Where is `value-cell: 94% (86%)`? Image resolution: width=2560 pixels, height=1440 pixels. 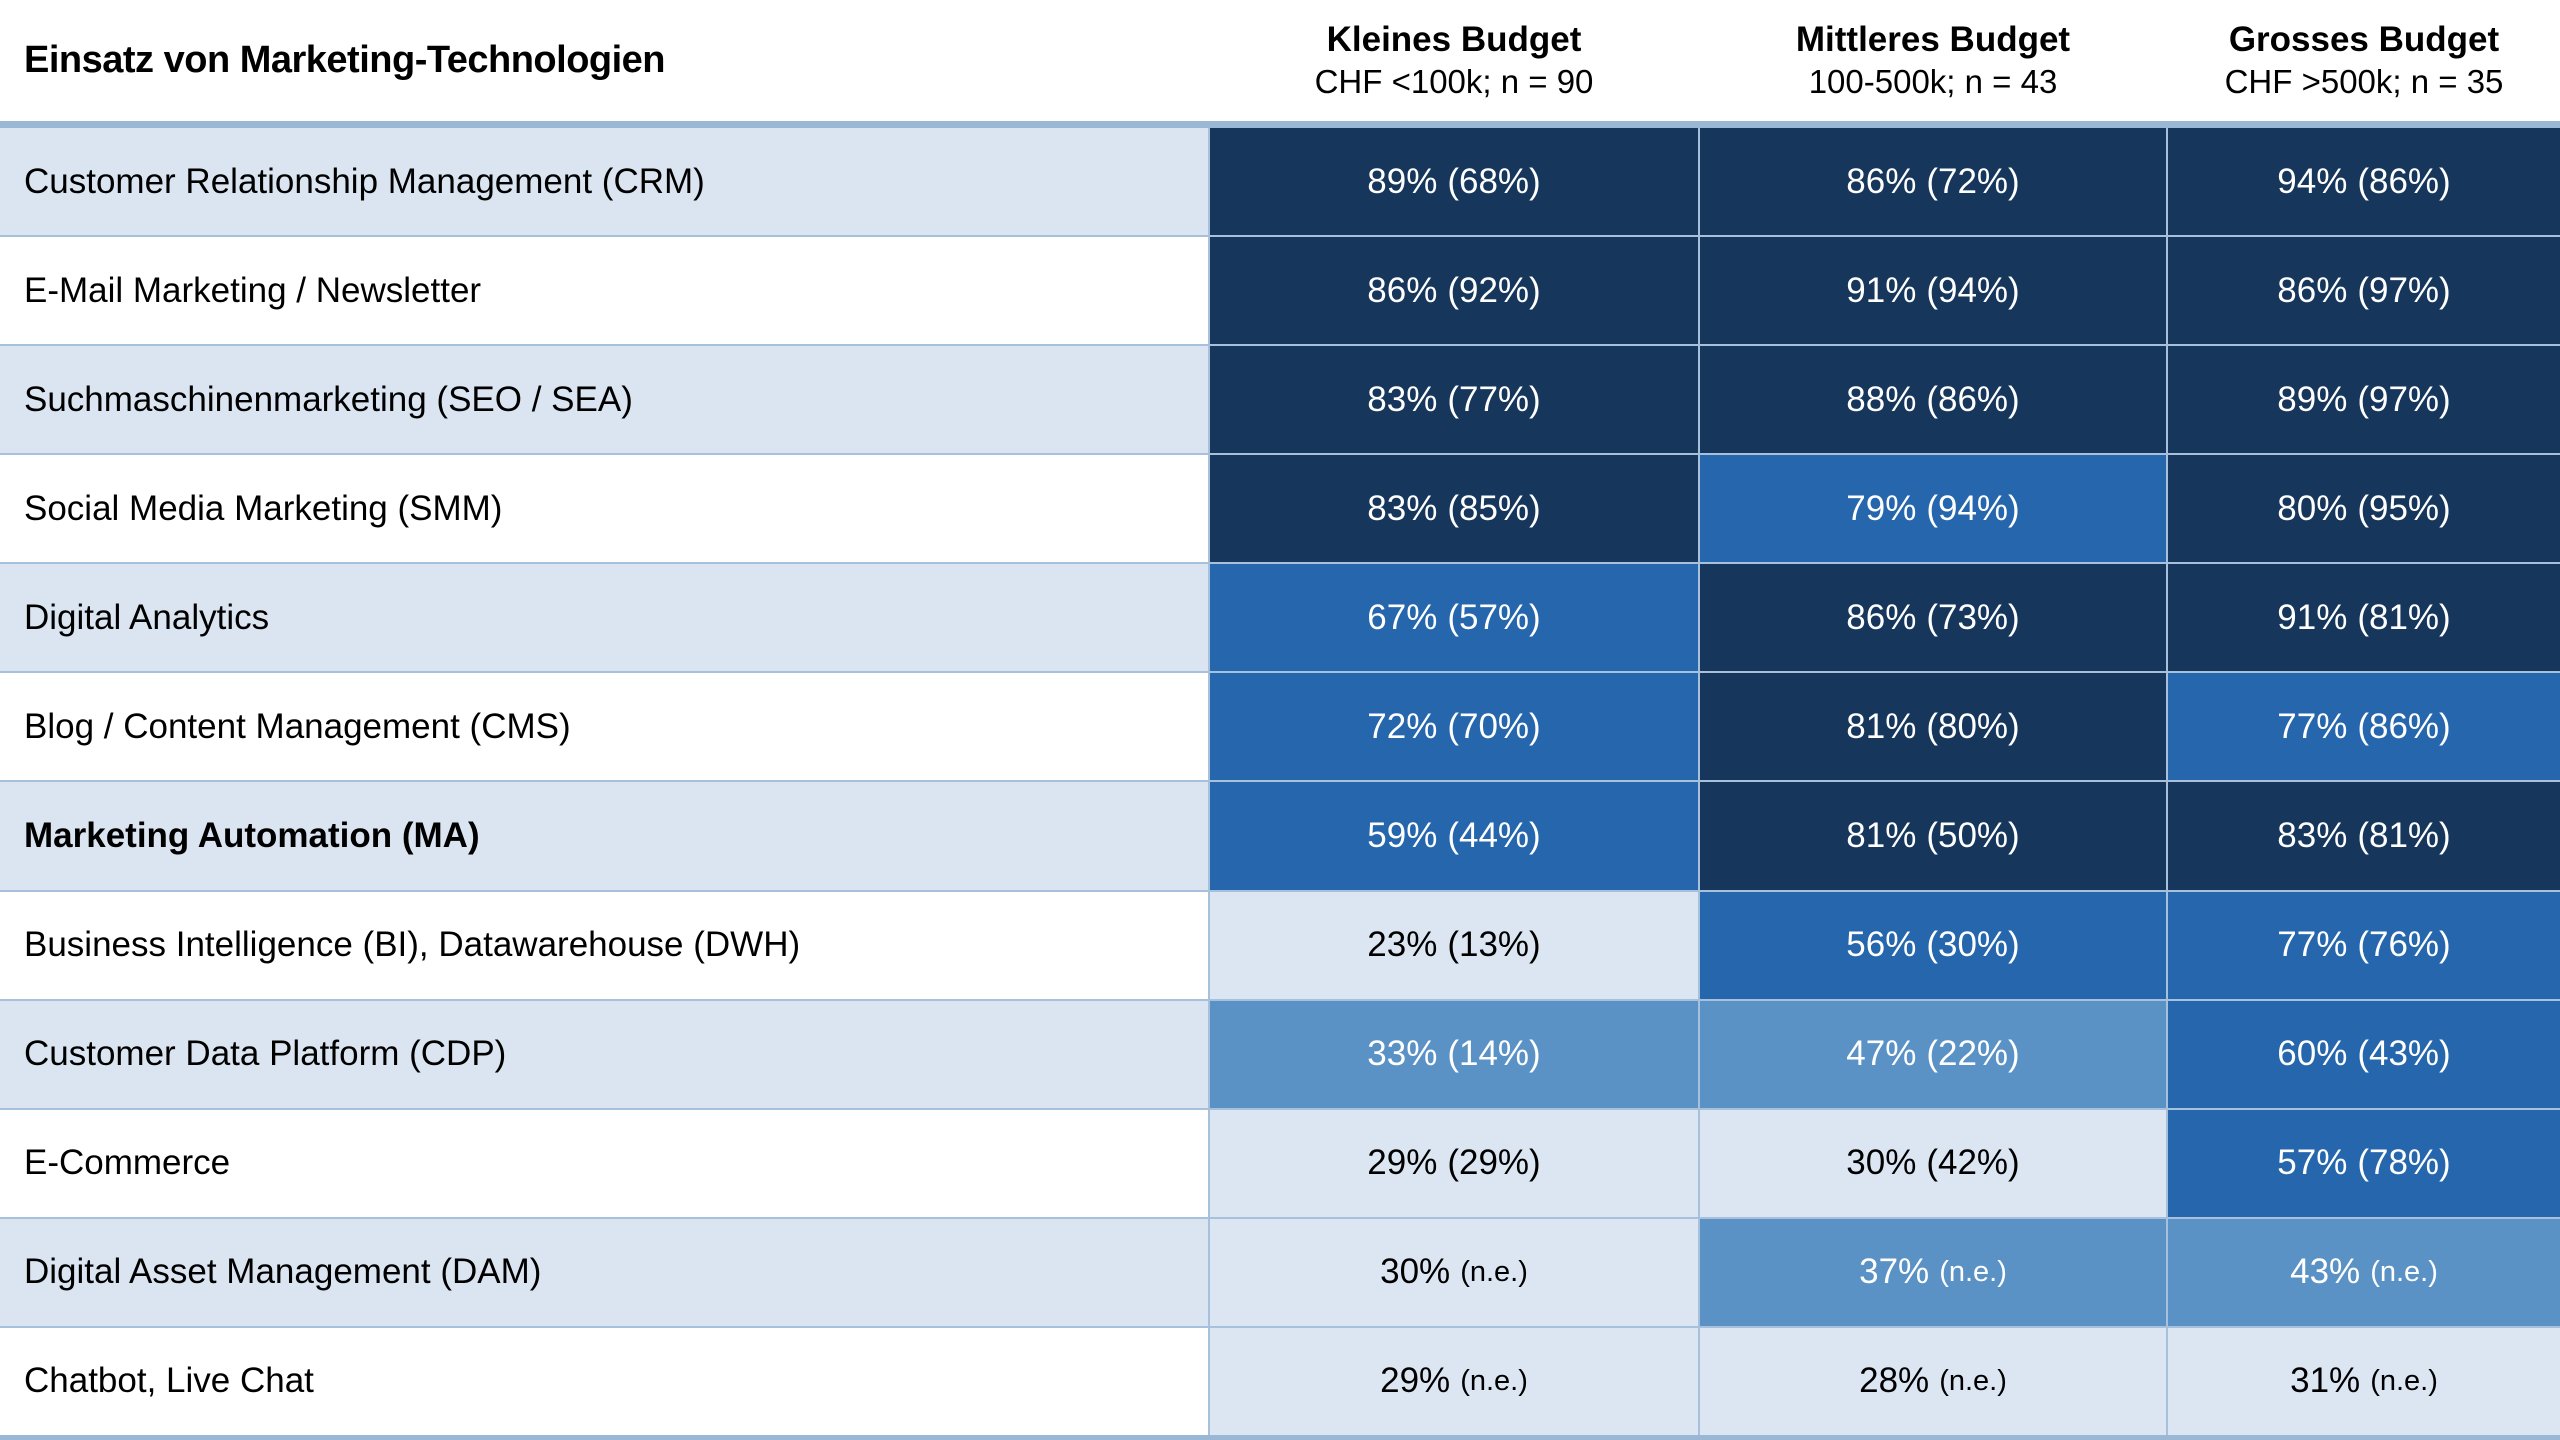 value-cell: 94% (86%) is located at coordinates (2364, 182).